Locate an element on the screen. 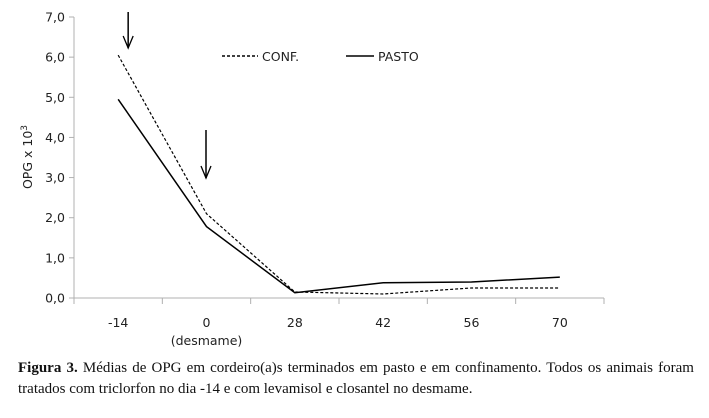 This screenshot has height=418, width=709. legend-label: PASTO is located at coordinates (398, 56).